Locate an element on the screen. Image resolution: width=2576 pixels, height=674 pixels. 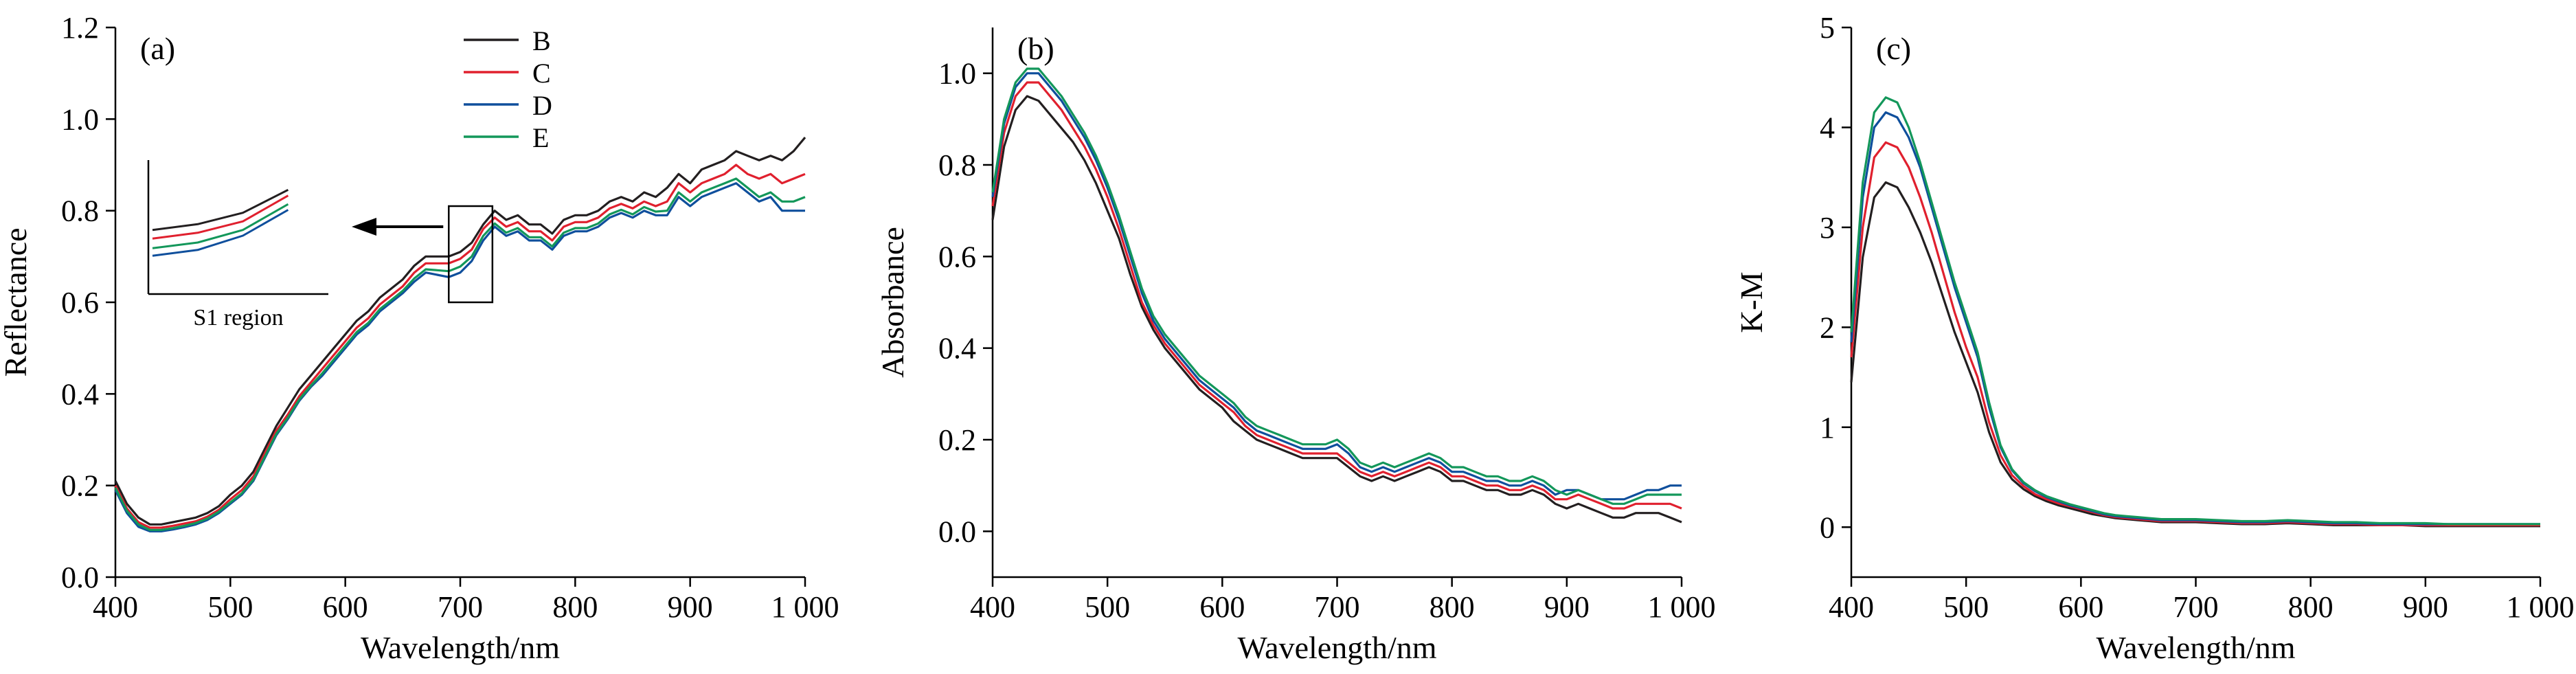
inset-series-line-E is located at coordinates (220, 226).